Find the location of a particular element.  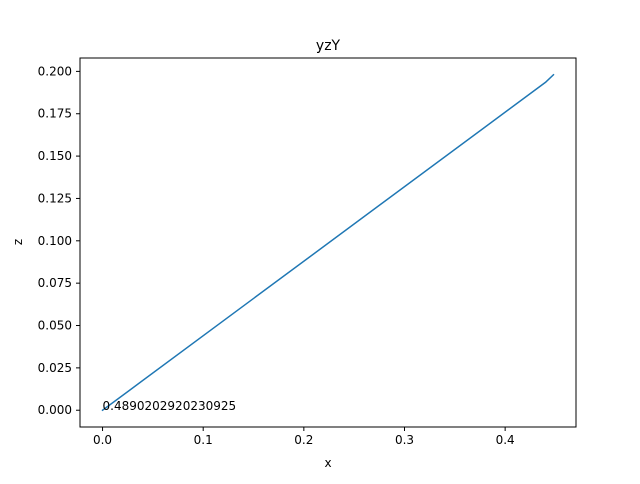

x-tick-label: 0.0 is located at coordinates (102, 440).